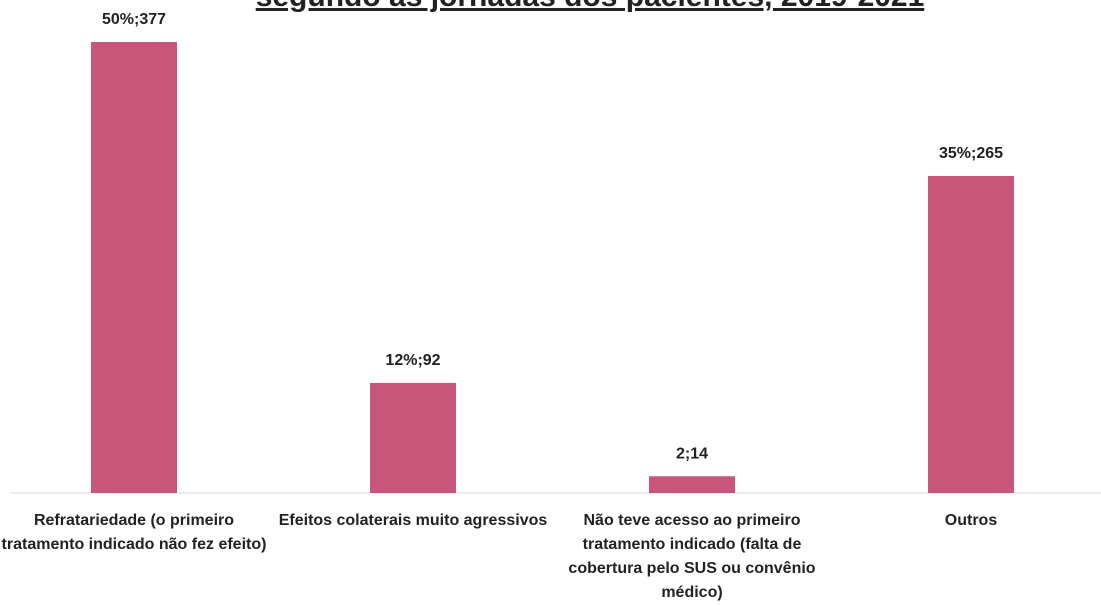 Image resolution: width=1101 pixels, height=606 pixels. I want to click on data-label: 2;14, so click(692, 453).